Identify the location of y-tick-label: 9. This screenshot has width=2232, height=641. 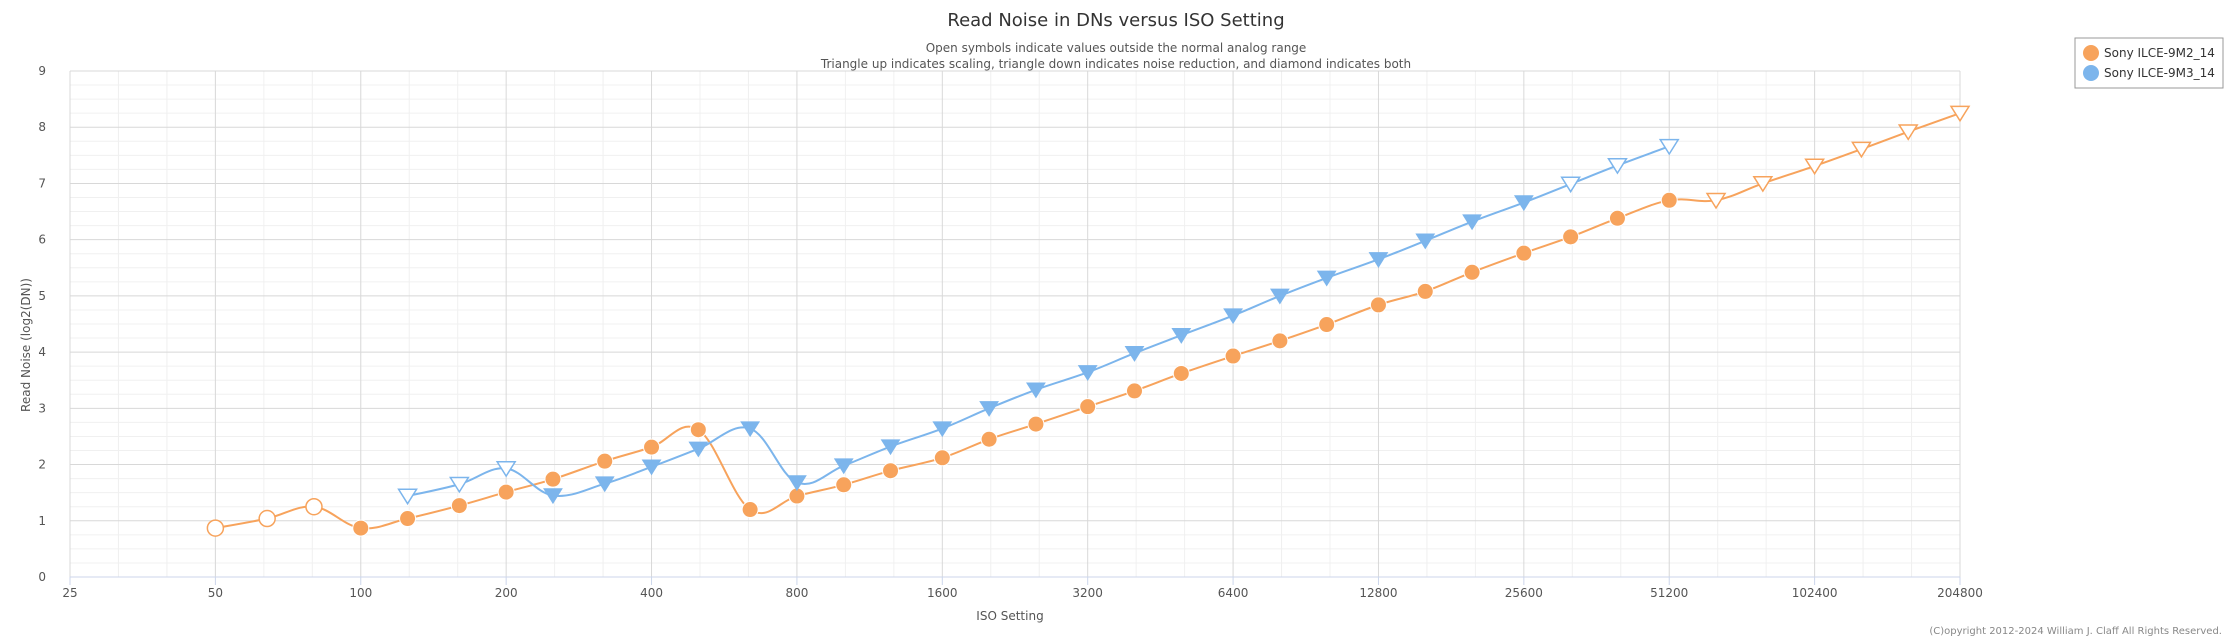
(42, 71).